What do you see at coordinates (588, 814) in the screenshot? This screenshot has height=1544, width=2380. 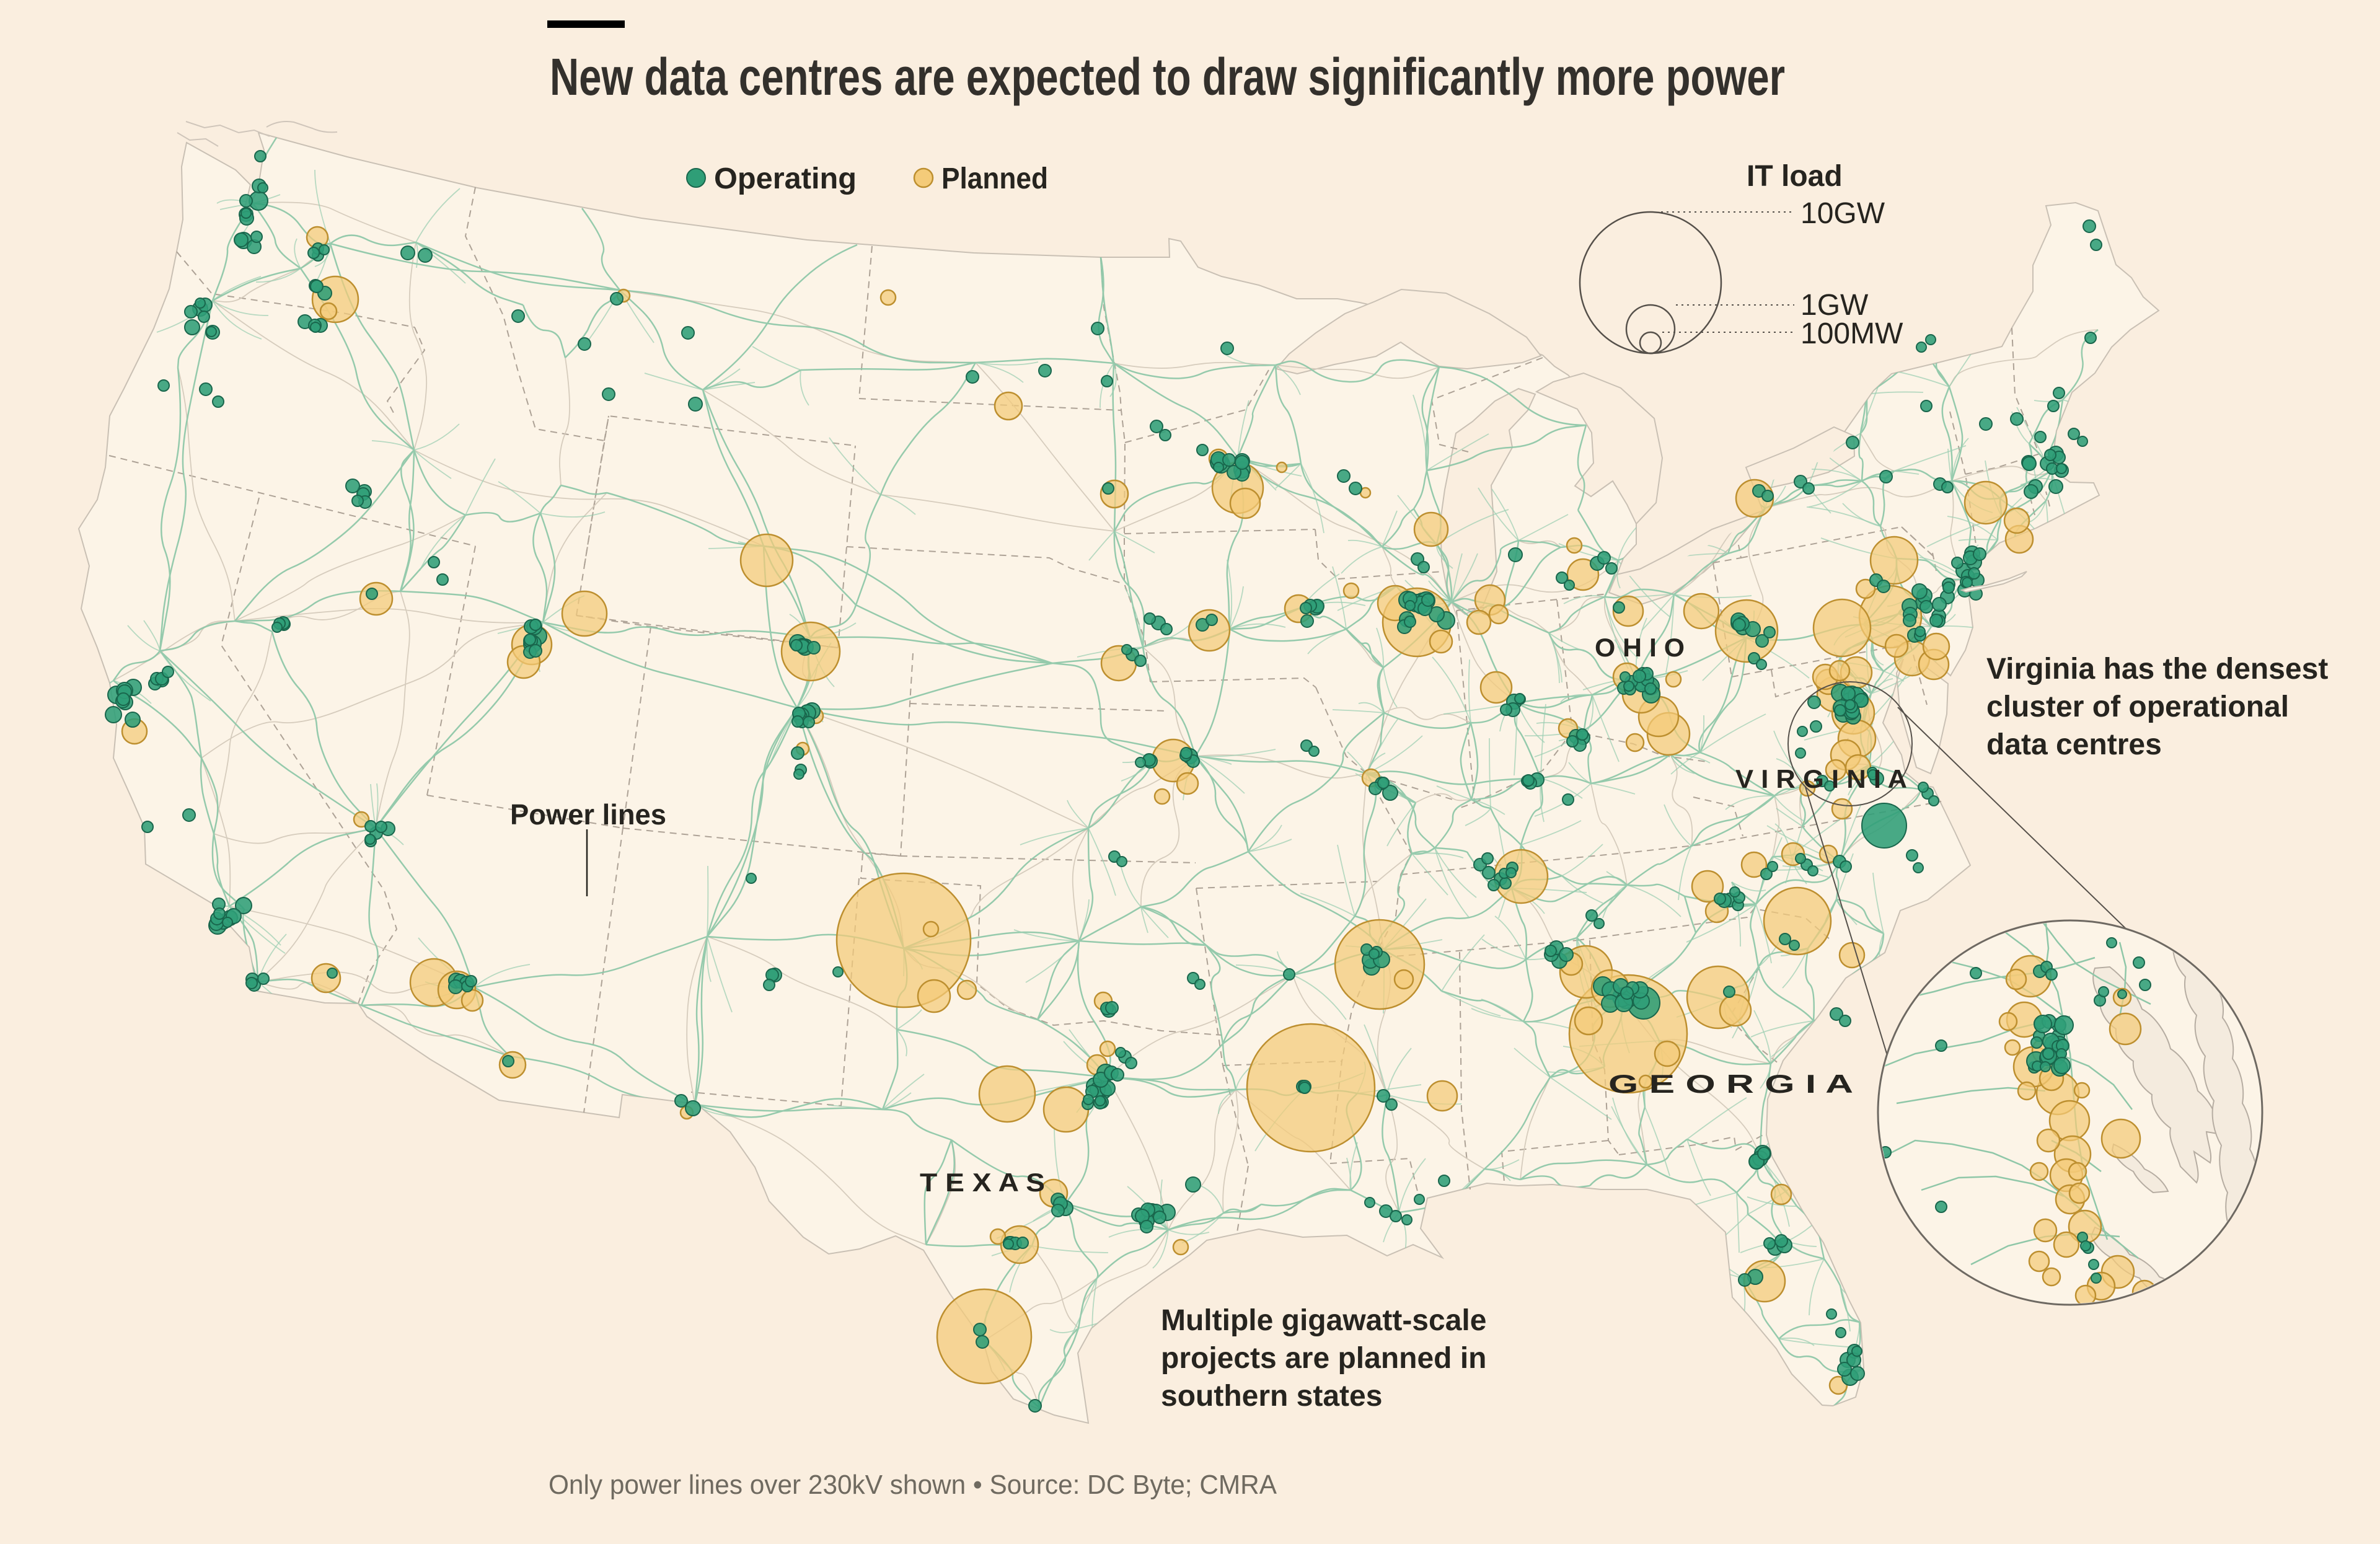 I see `svg-text: Power lines` at bounding box center [588, 814].